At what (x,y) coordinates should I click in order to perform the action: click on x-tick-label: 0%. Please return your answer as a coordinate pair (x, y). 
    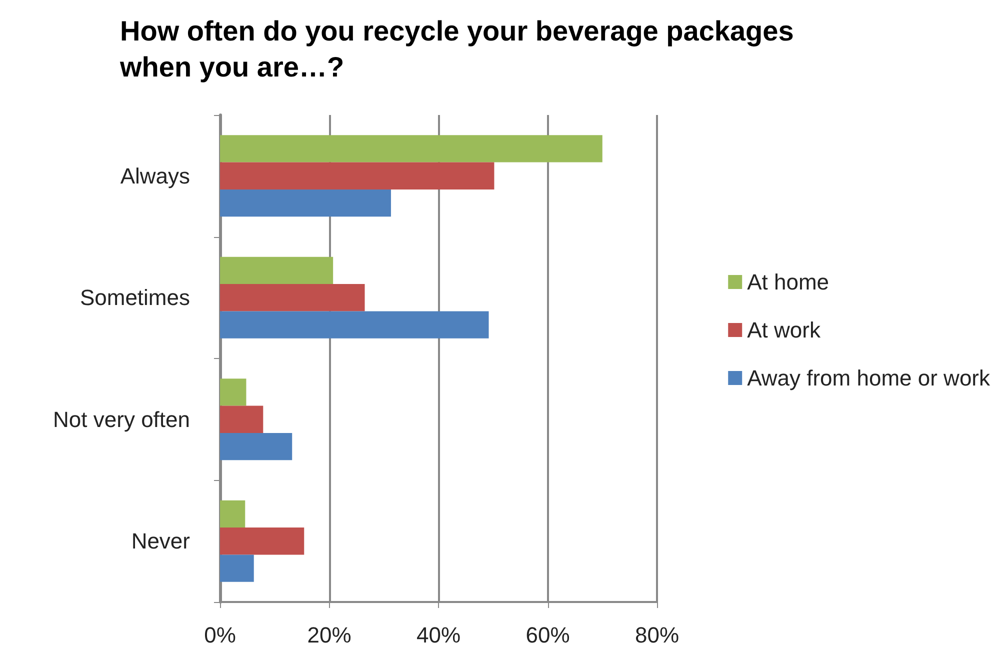
    Looking at the image, I should click on (220, 635).